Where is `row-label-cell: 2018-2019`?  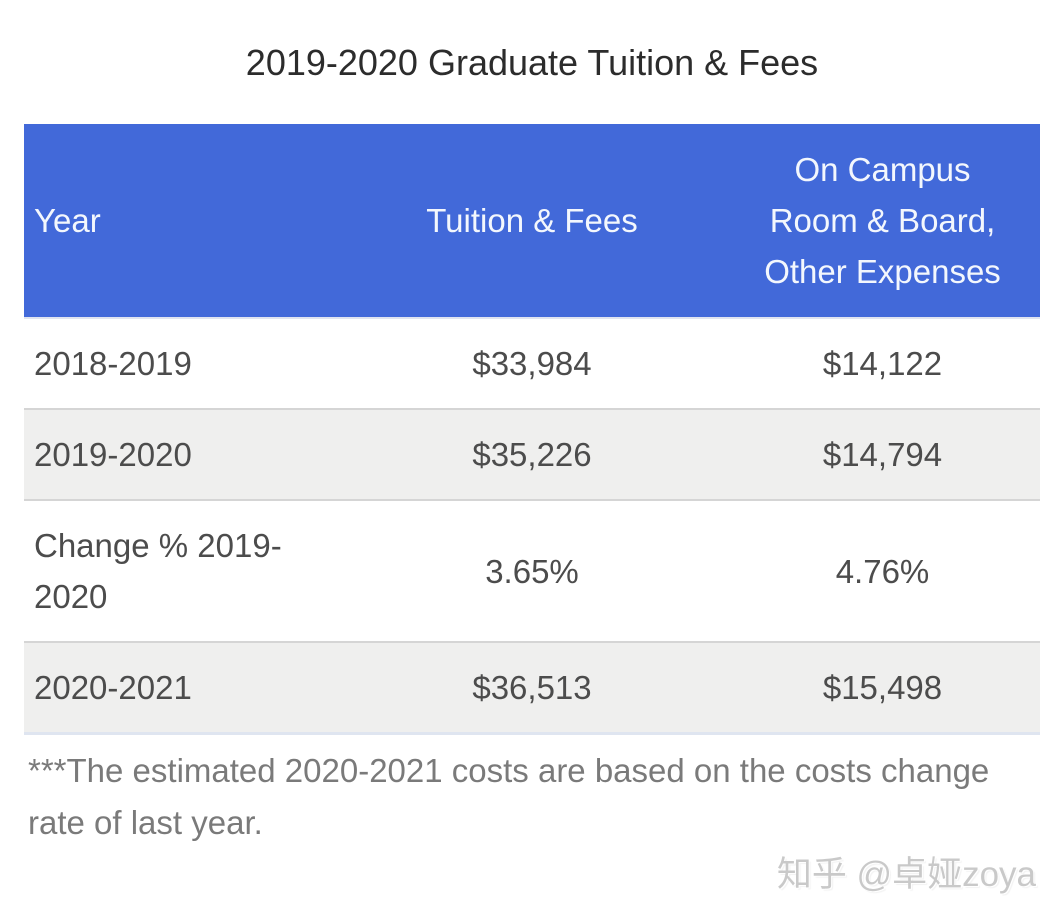 row-label-cell: 2018-2019 is located at coordinates (181, 363).